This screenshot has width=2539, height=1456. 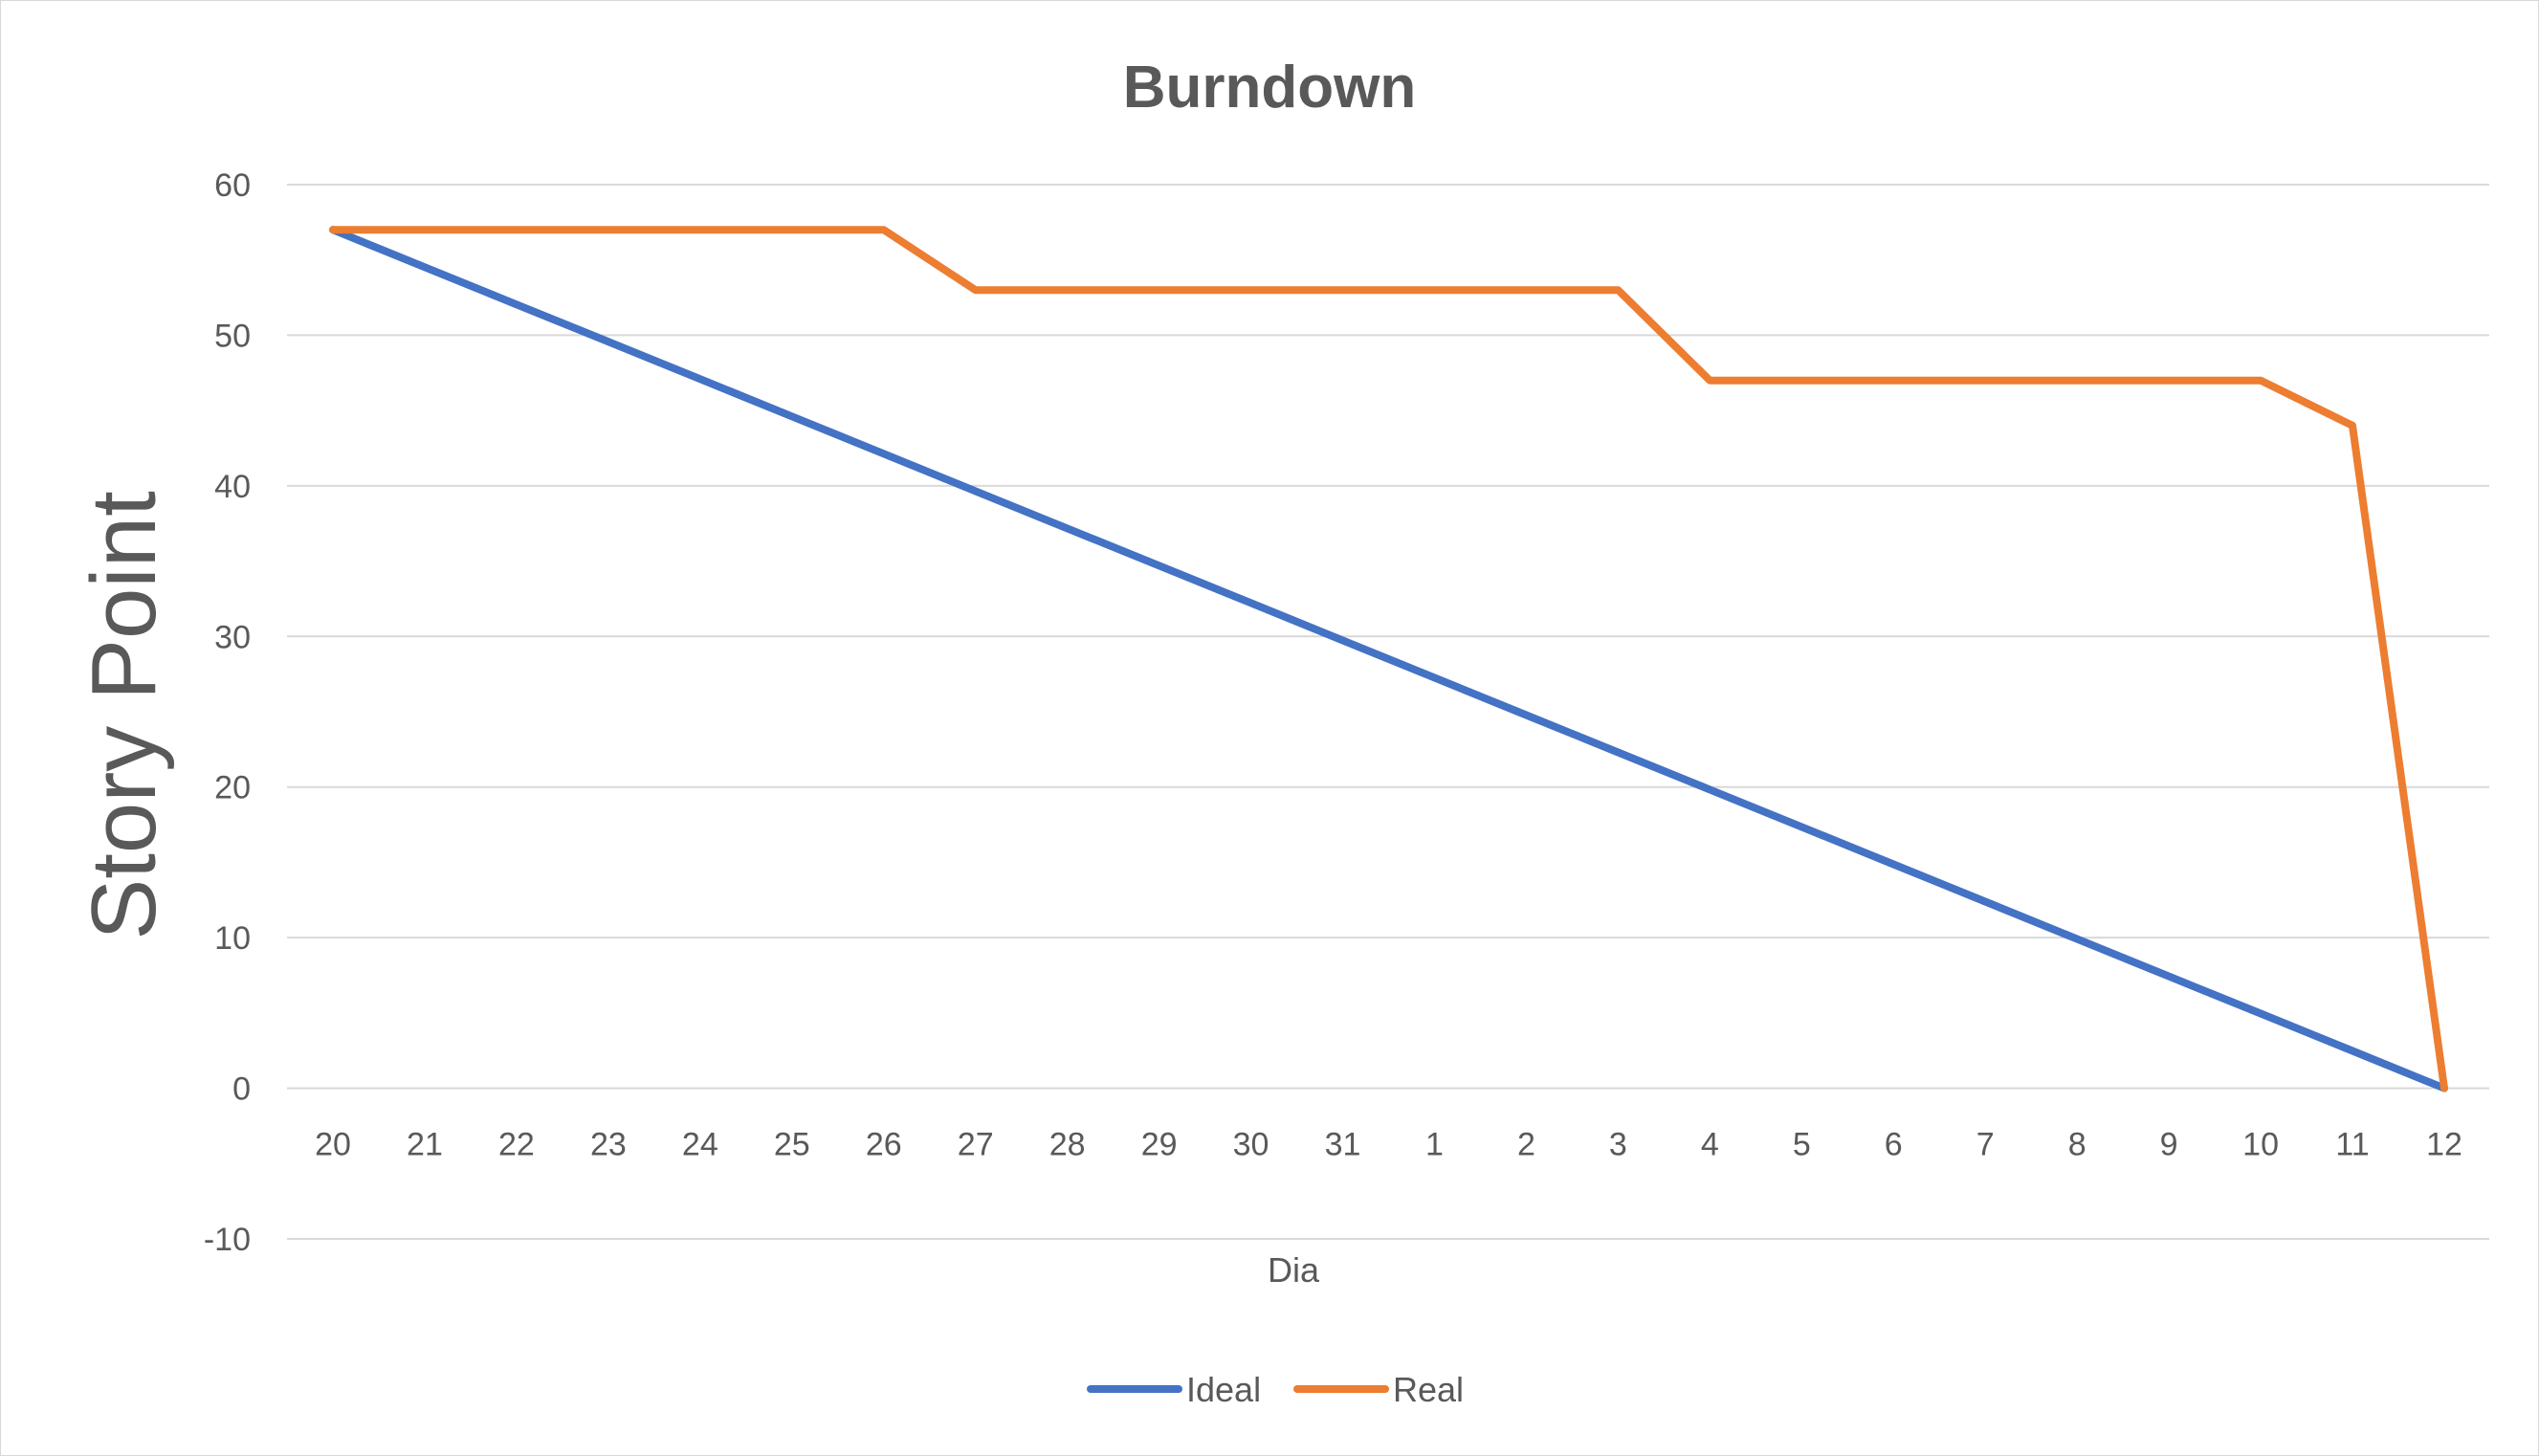 What do you see at coordinates (2444, 1145) in the screenshot?
I see `x-tick-label: 12` at bounding box center [2444, 1145].